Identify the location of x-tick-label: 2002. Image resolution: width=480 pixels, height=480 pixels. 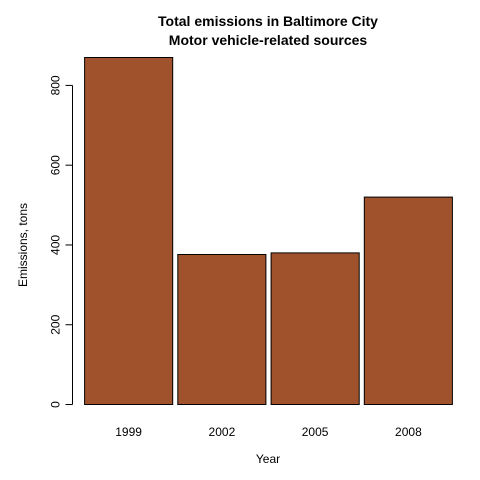
(222, 432).